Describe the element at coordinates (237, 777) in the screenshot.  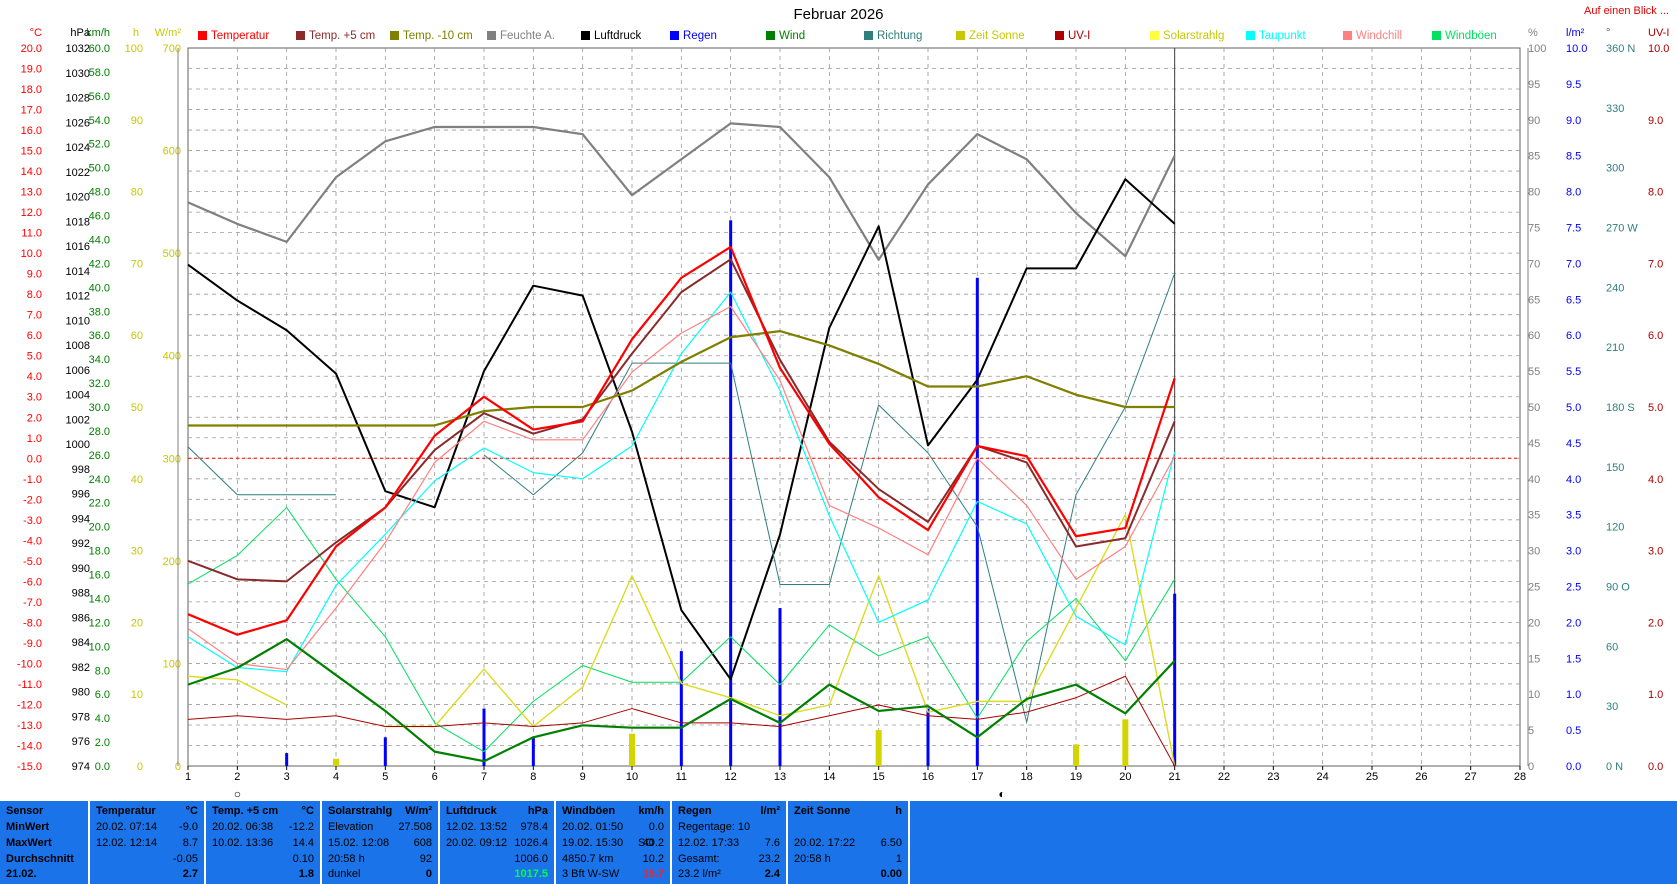
I see `x-tick-label: 2` at that location.